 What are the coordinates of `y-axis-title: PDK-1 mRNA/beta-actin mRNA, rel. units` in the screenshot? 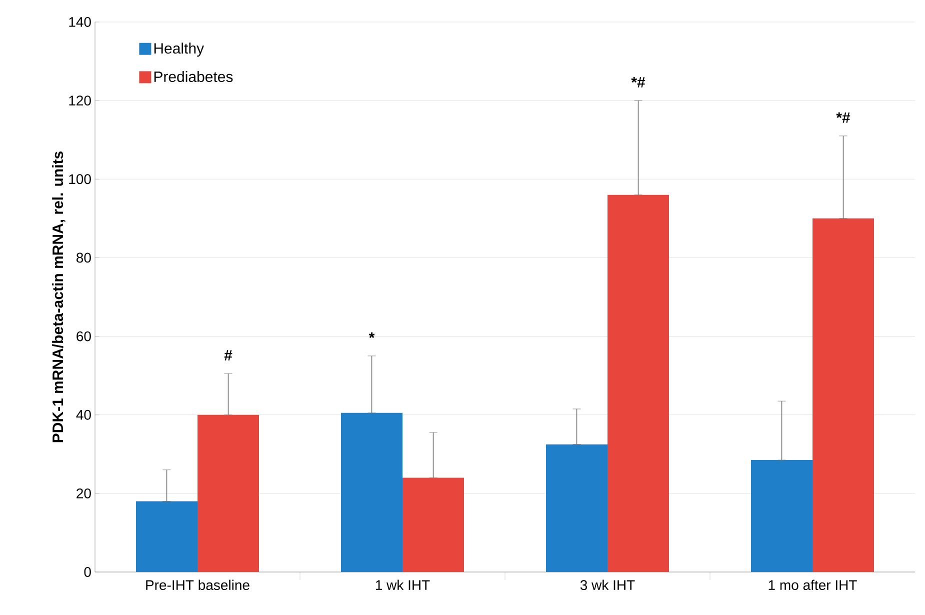 It's located at (59, 297).